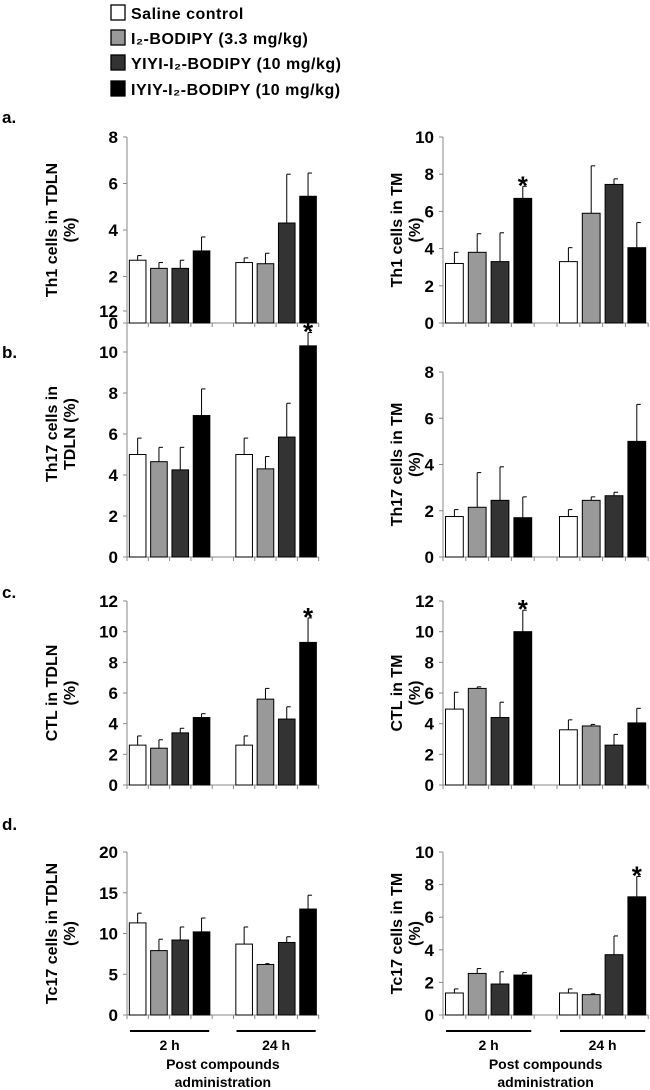  What do you see at coordinates (161, 434) in the screenshot?
I see `chart-panel-2: b. 0 2 4 6 8 10 12 Th17 cells in TDLN (%) *` at bounding box center [161, 434].